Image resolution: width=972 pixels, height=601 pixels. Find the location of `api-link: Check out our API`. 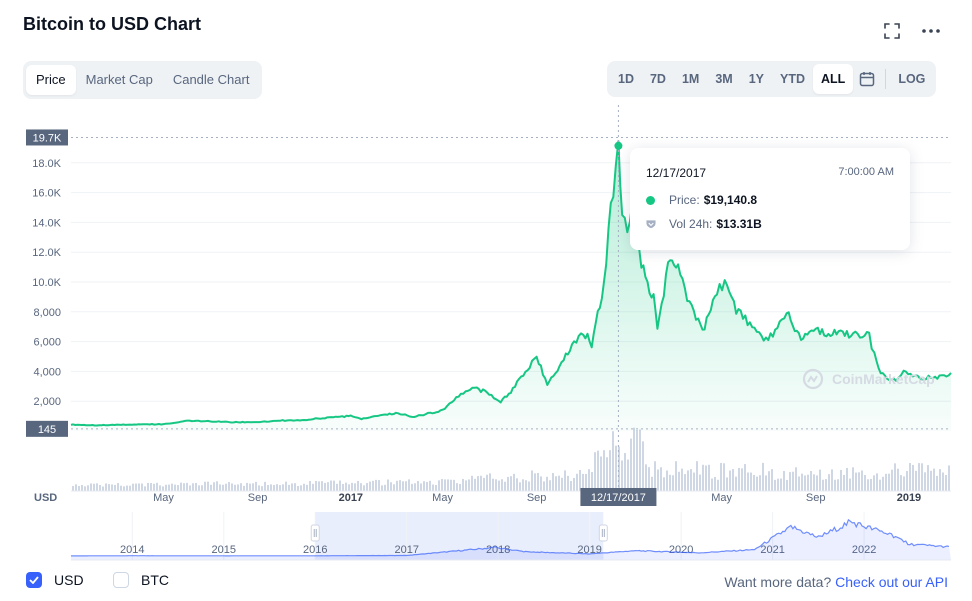

api-link: Check out our API is located at coordinates (891, 582).